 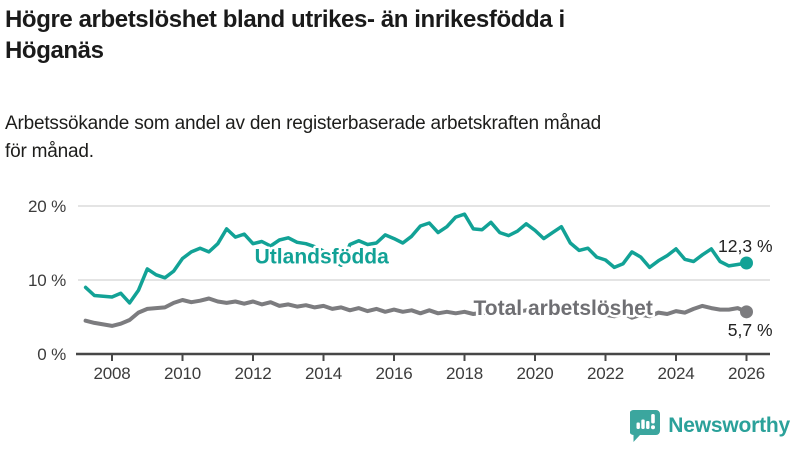 What do you see at coordinates (563, 308) in the screenshot?
I see `series-label: Total arbetslöshet` at bounding box center [563, 308].